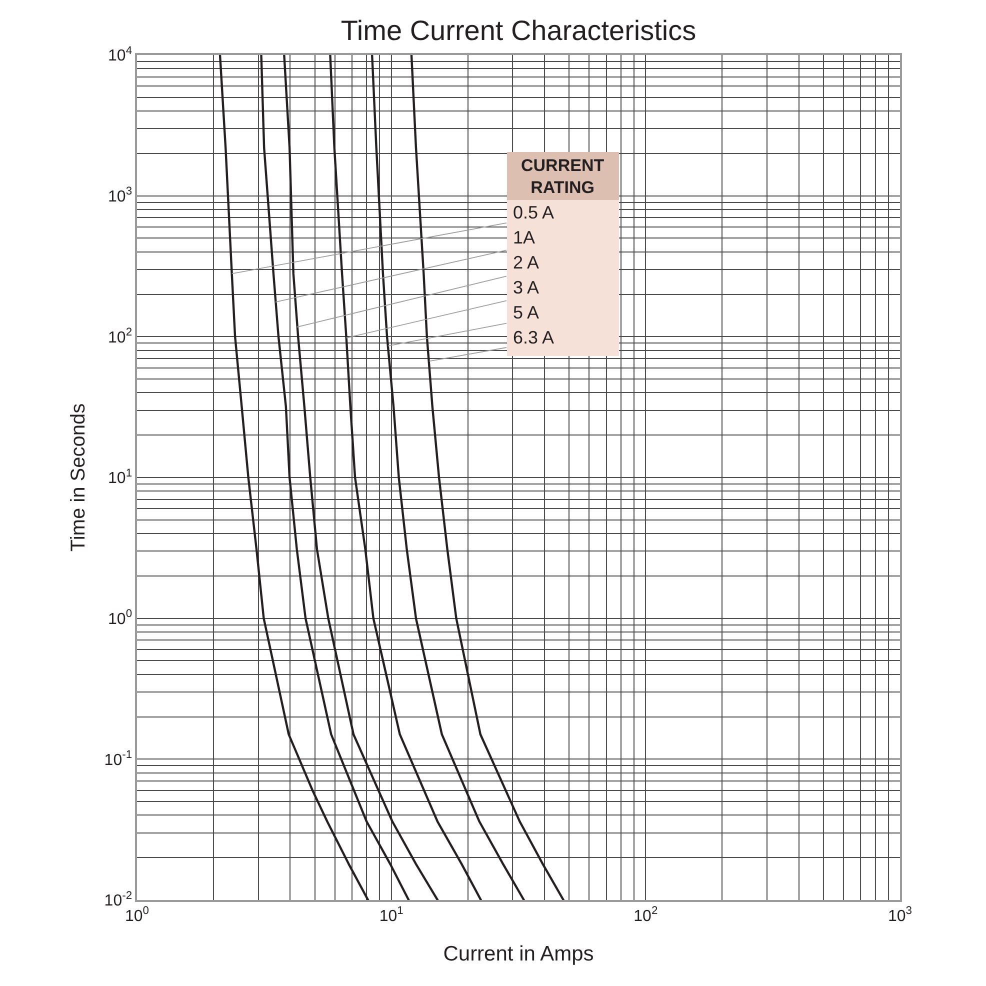 The height and width of the screenshot is (986, 986). I want to click on y-tick-label: 10$^{-1}$, so click(118, 759).